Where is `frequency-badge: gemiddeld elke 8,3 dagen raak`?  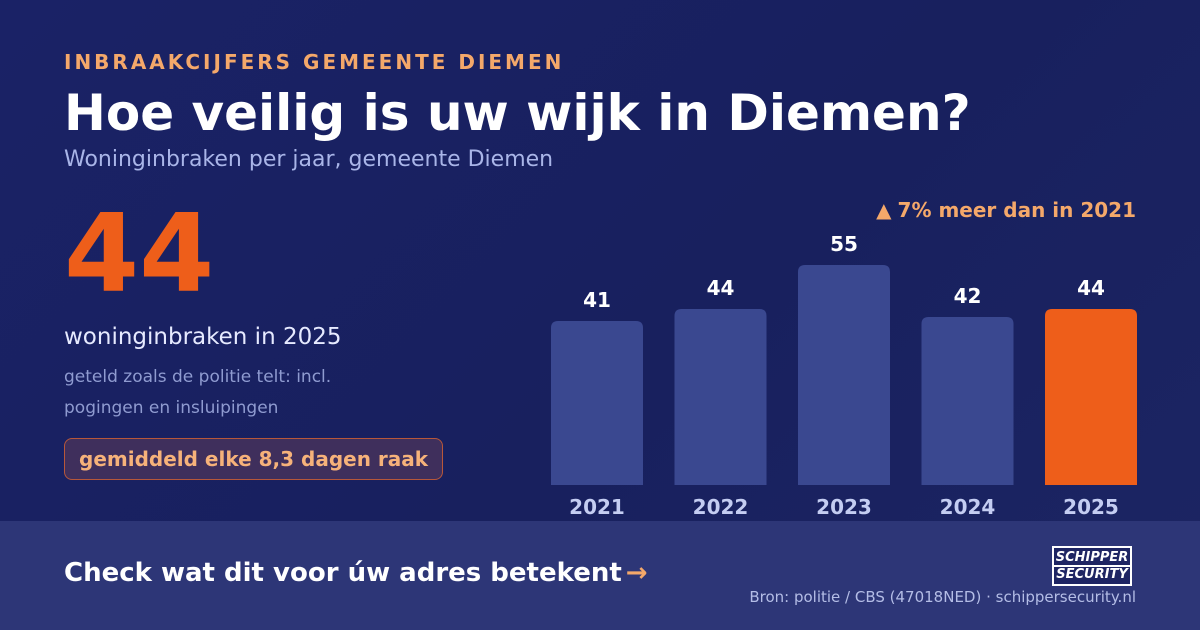 frequency-badge: gemiddeld elke 8,3 dagen raak is located at coordinates (254, 459).